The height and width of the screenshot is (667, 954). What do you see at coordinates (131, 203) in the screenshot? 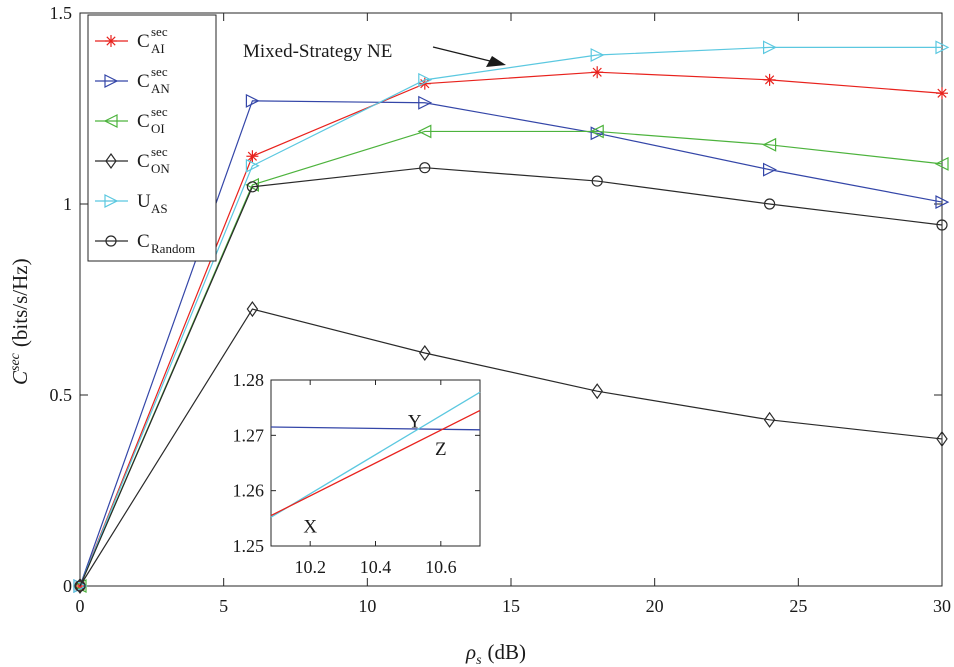
I see `legend-item: UAS` at bounding box center [131, 203].